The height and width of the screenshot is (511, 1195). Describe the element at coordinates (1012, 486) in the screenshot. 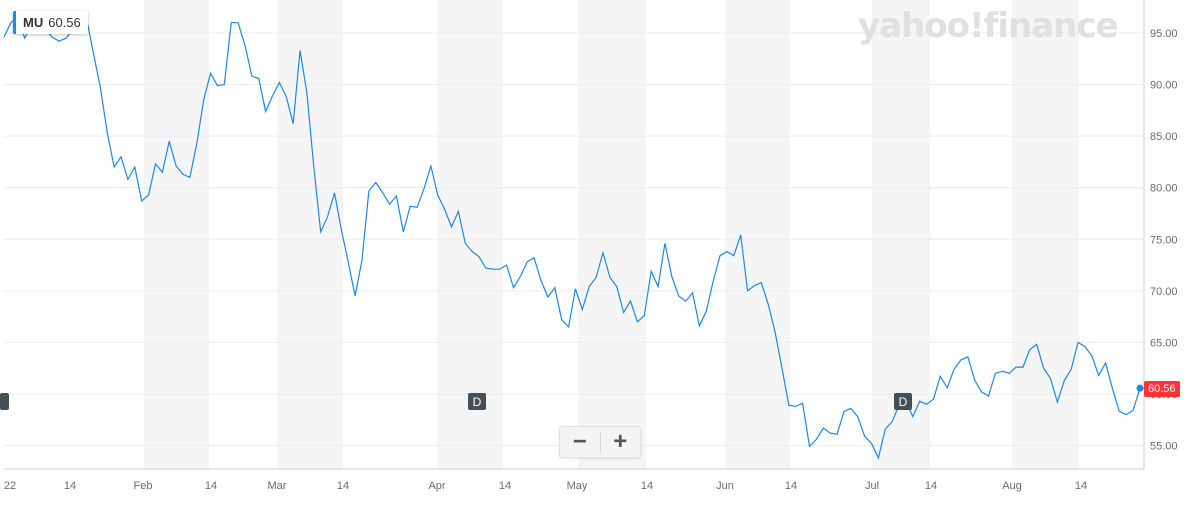

I see `x-tick-label: Aug` at that location.